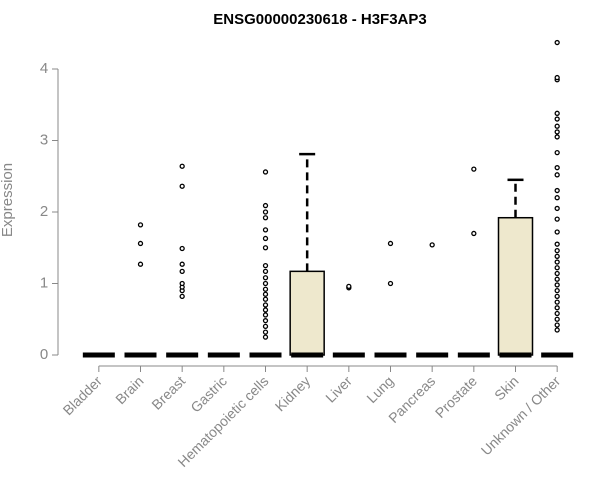 The width and height of the screenshot is (600, 500). Describe the element at coordinates (506, 388) in the screenshot. I see `x-tick-label: Skin` at that location.